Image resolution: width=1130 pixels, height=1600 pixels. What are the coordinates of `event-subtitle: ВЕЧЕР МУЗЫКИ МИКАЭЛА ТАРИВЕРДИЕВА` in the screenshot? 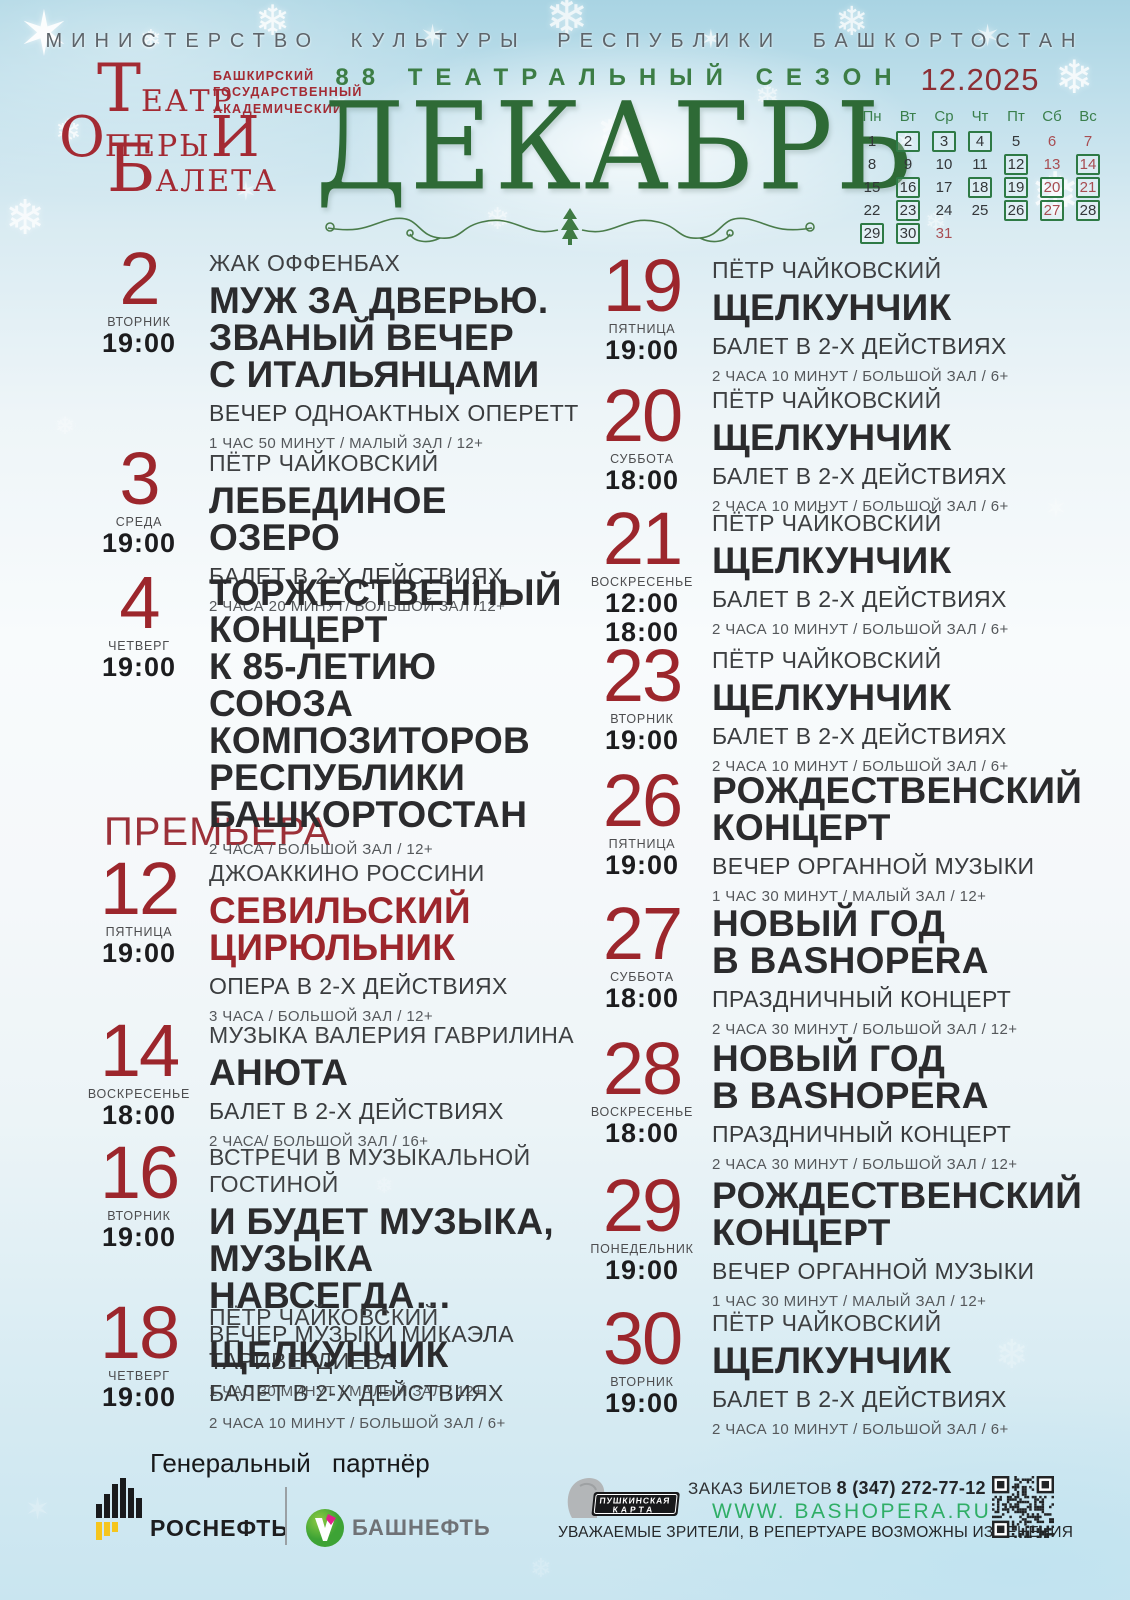 It's located at (362, 1347).